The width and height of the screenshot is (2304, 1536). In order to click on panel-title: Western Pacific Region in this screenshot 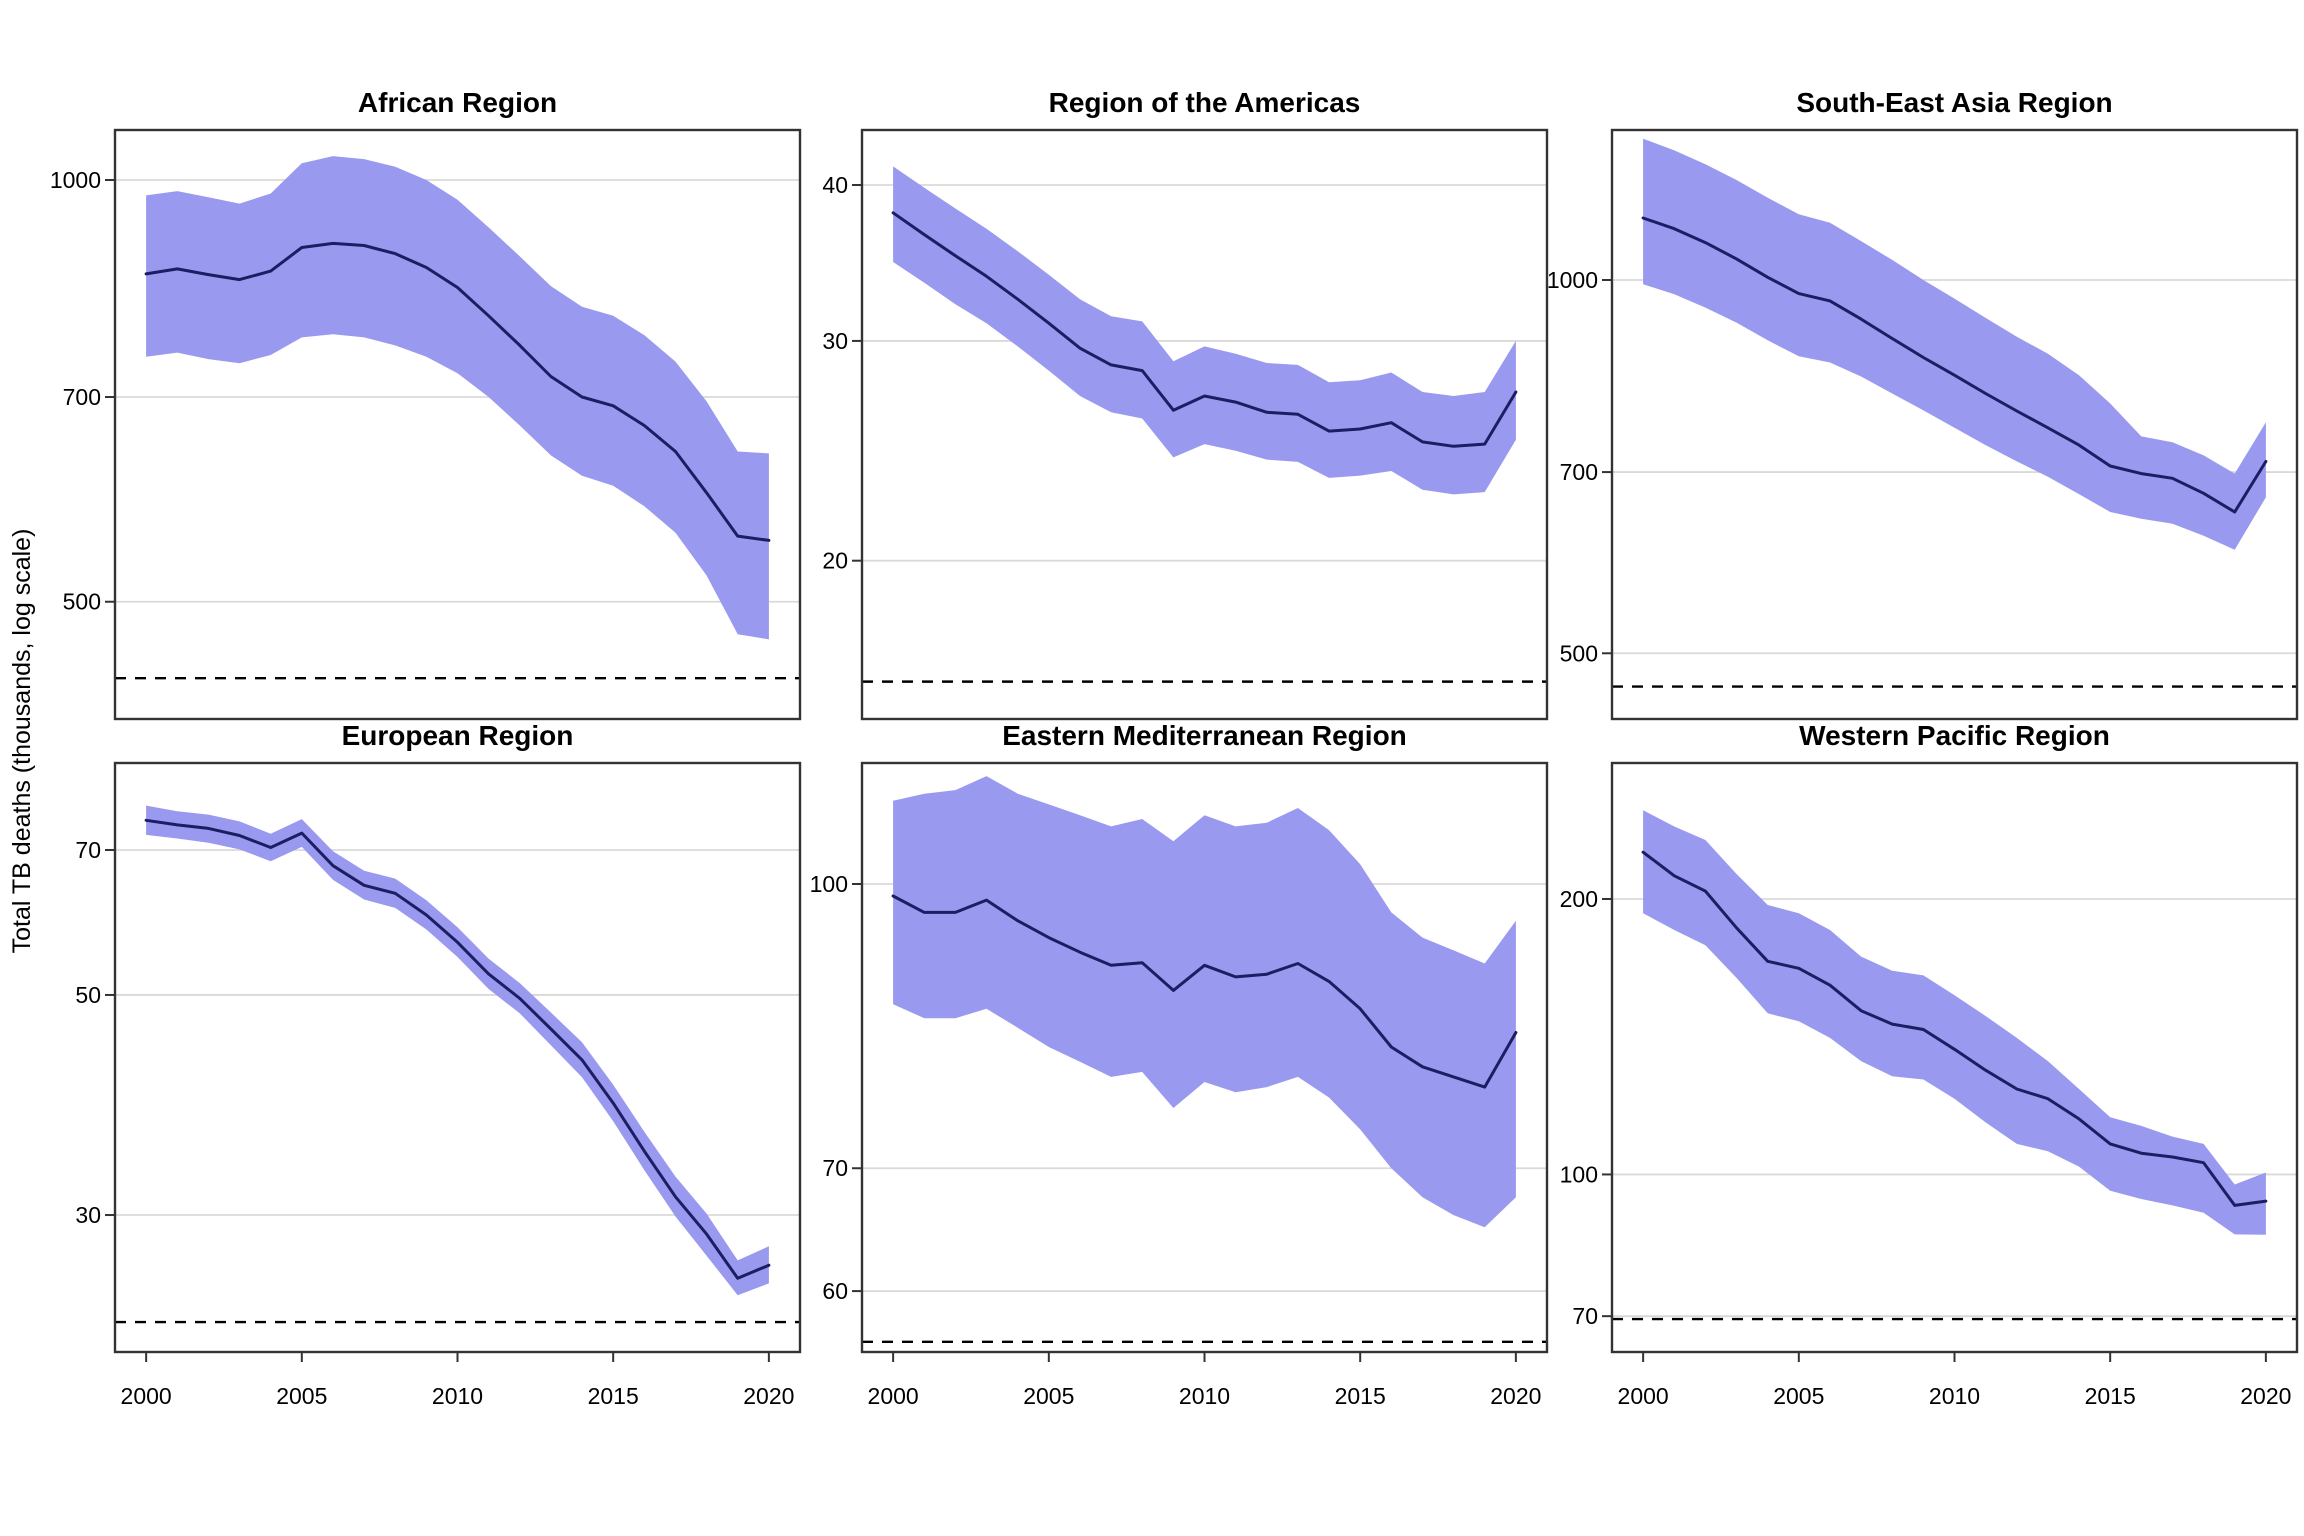, I will do `click(1954, 735)`.